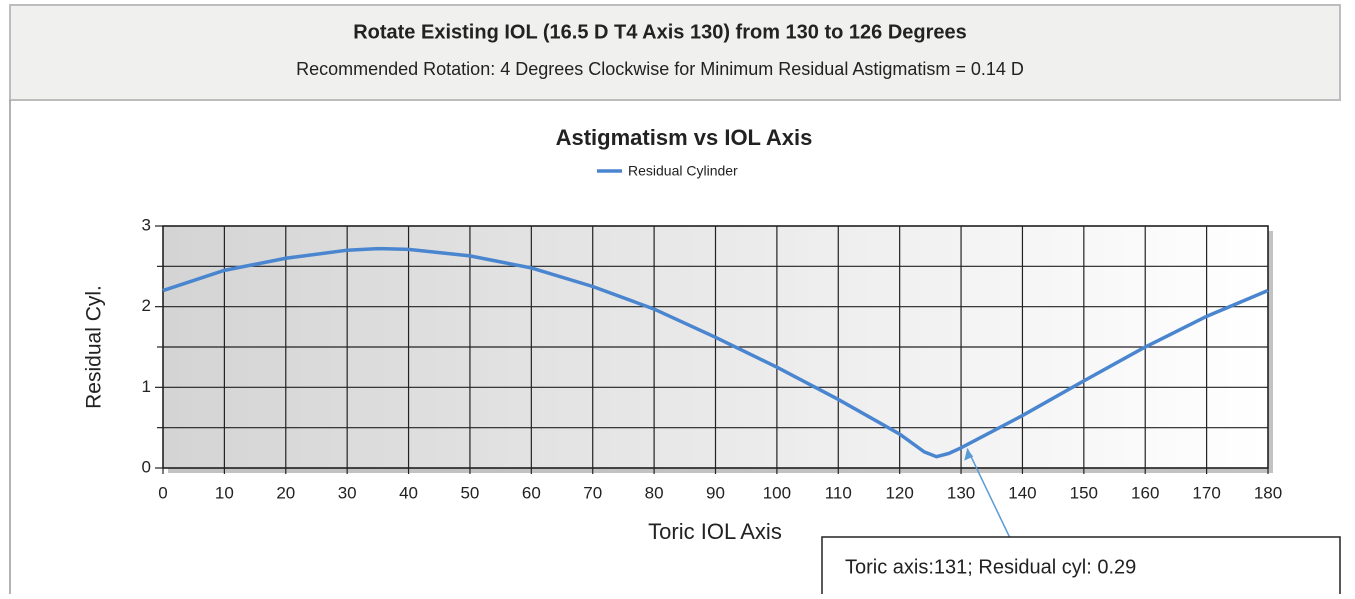 The width and height of the screenshot is (1355, 599). I want to click on x-tick-label: 150, so click(1084, 492).